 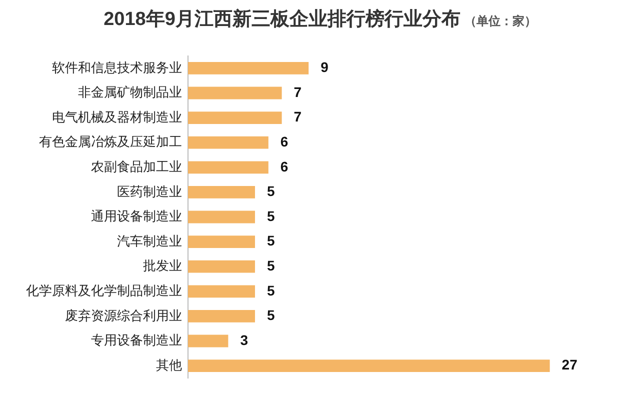 What do you see at coordinates (117, 67) in the screenshot?
I see `y-tick-label: 软件和信息技术服务业` at bounding box center [117, 67].